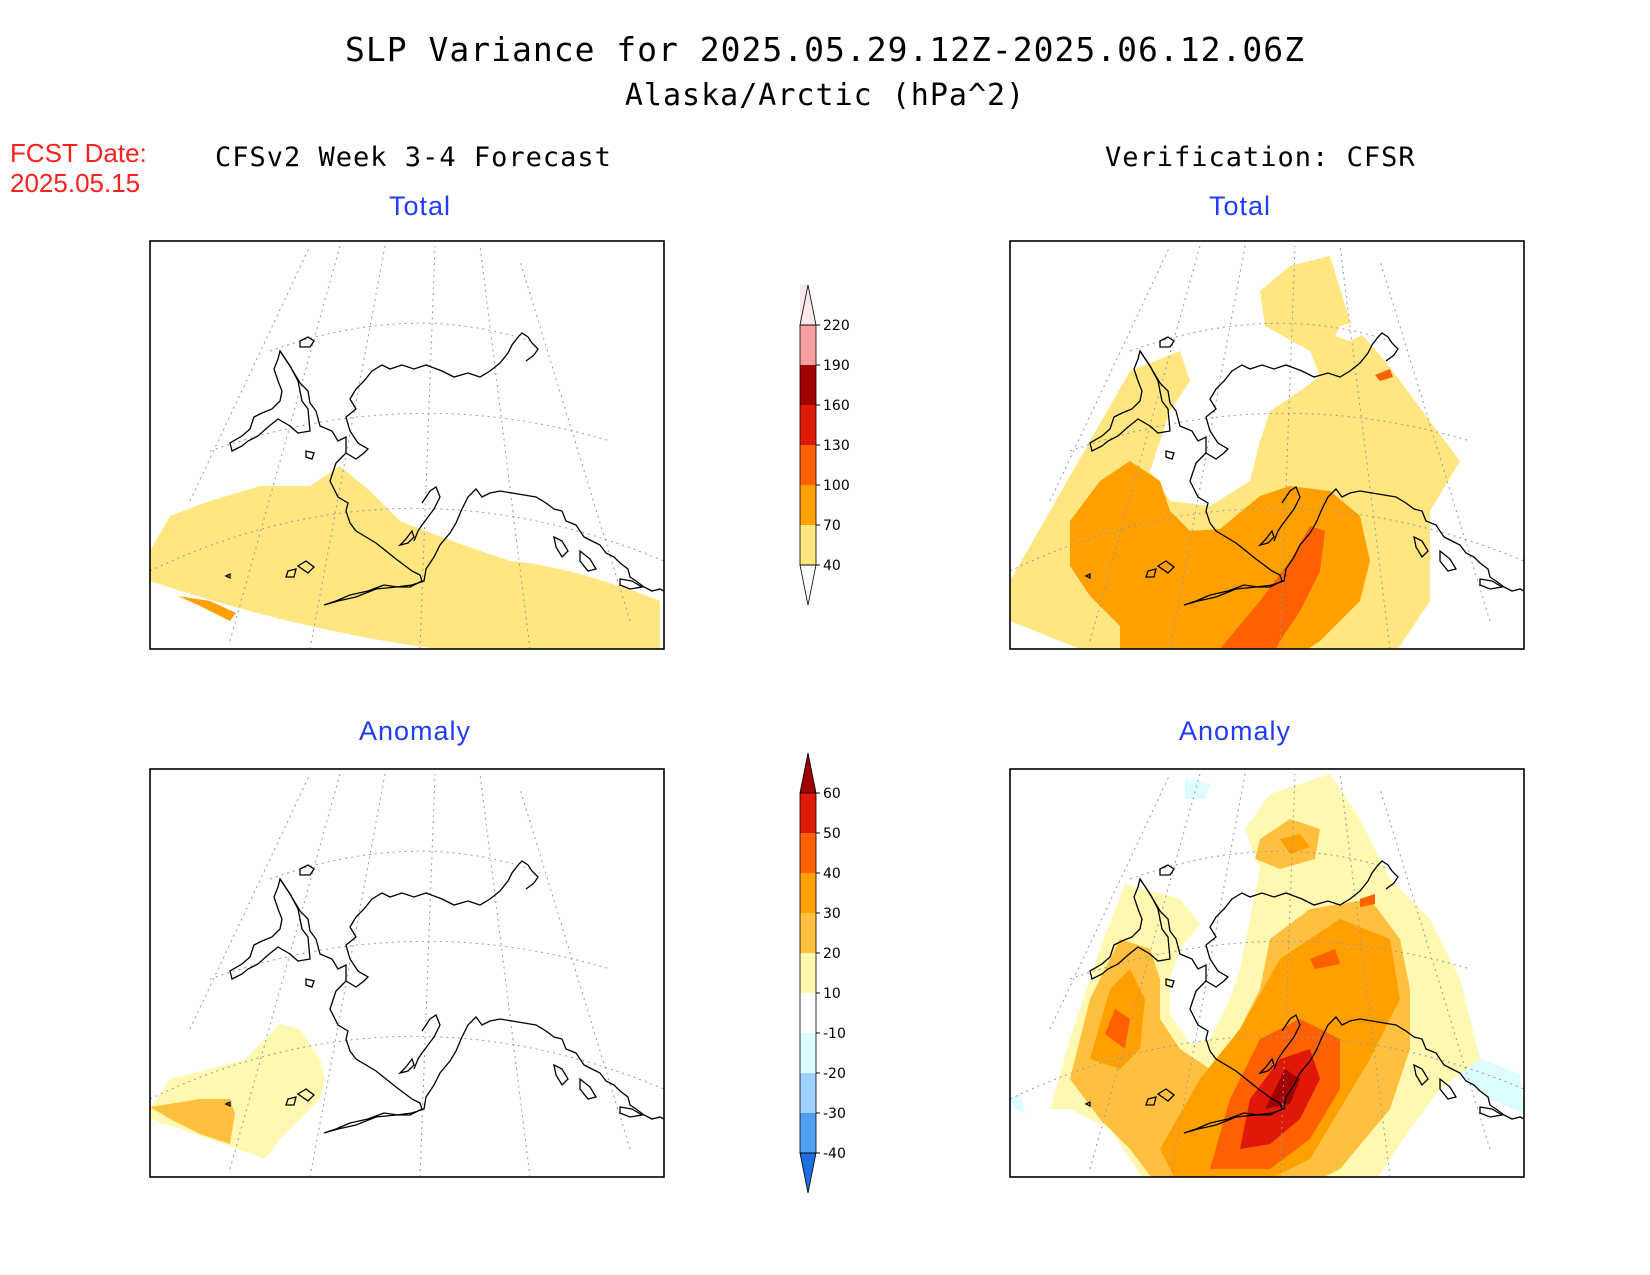 Image resolution: width=1650 pixels, height=1275 pixels. What do you see at coordinates (832, 526) in the screenshot?
I see `colorbar-total-label: 70` at bounding box center [832, 526].